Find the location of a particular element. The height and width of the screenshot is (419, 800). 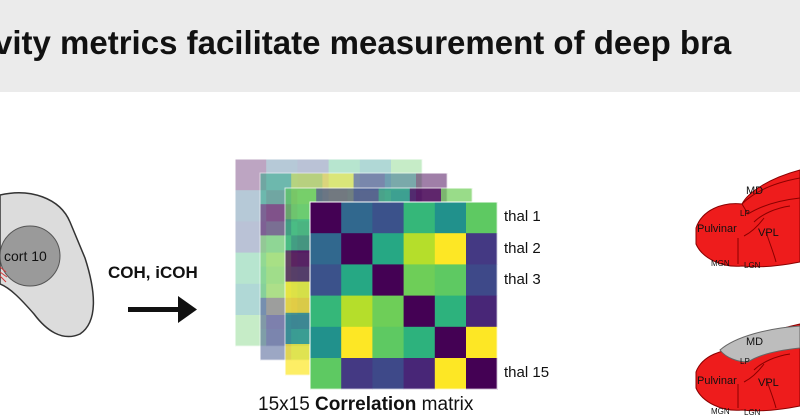

thalamus-bottom-md is located at coordinates (759, 344).